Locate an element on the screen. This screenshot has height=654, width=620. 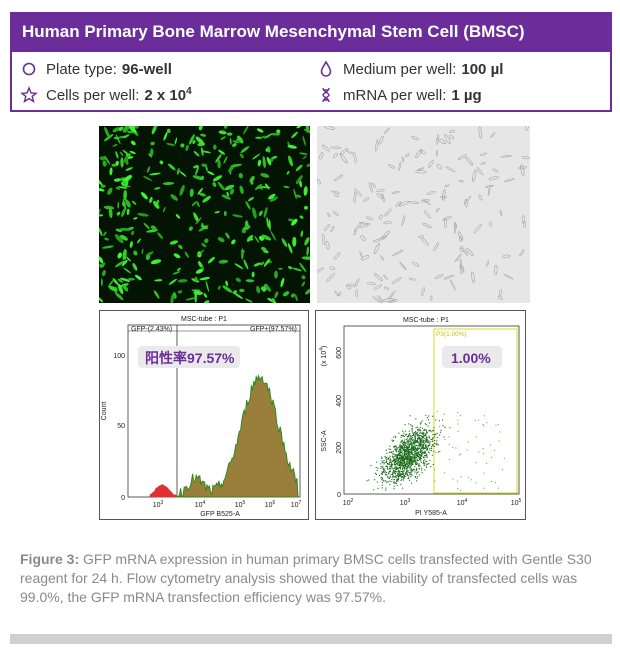
cells-value-exp: 4 is located at coordinates (189, 91).